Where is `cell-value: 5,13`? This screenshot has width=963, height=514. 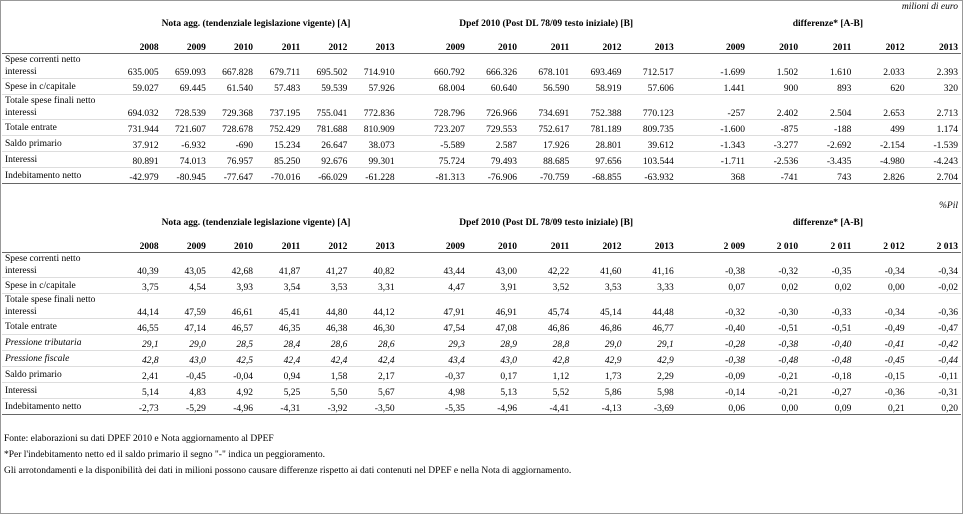 cell-value: 5,13 is located at coordinates (494, 390).